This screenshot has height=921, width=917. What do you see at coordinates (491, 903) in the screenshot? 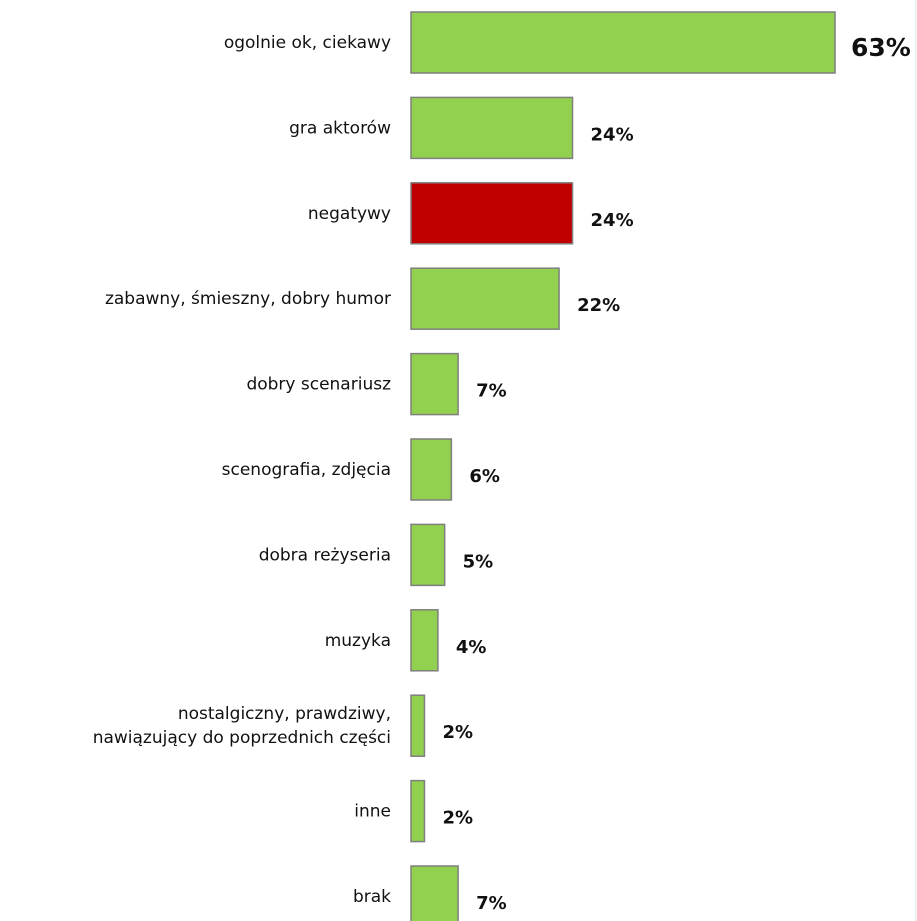
I see `value-label-10: 7%` at bounding box center [491, 903].